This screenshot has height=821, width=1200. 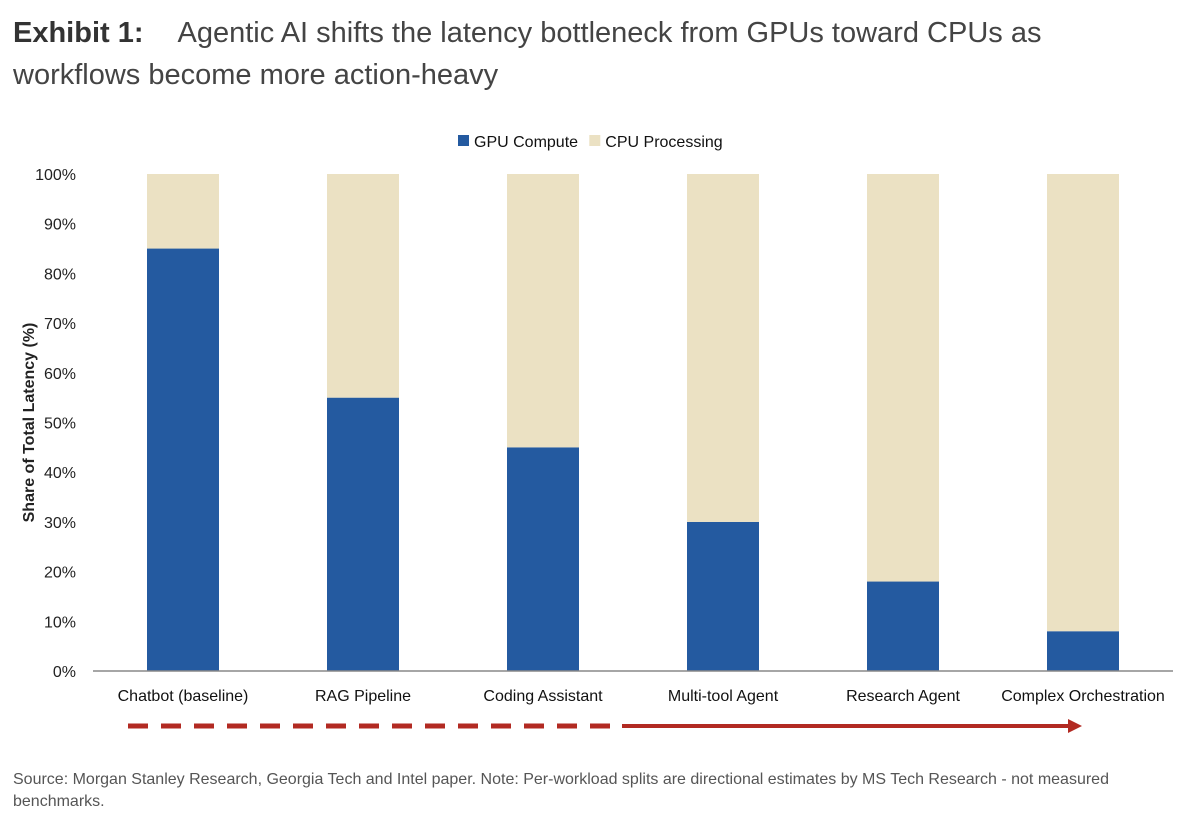 What do you see at coordinates (663, 142) in the screenshot?
I see `legend-label: CPU Processing` at bounding box center [663, 142].